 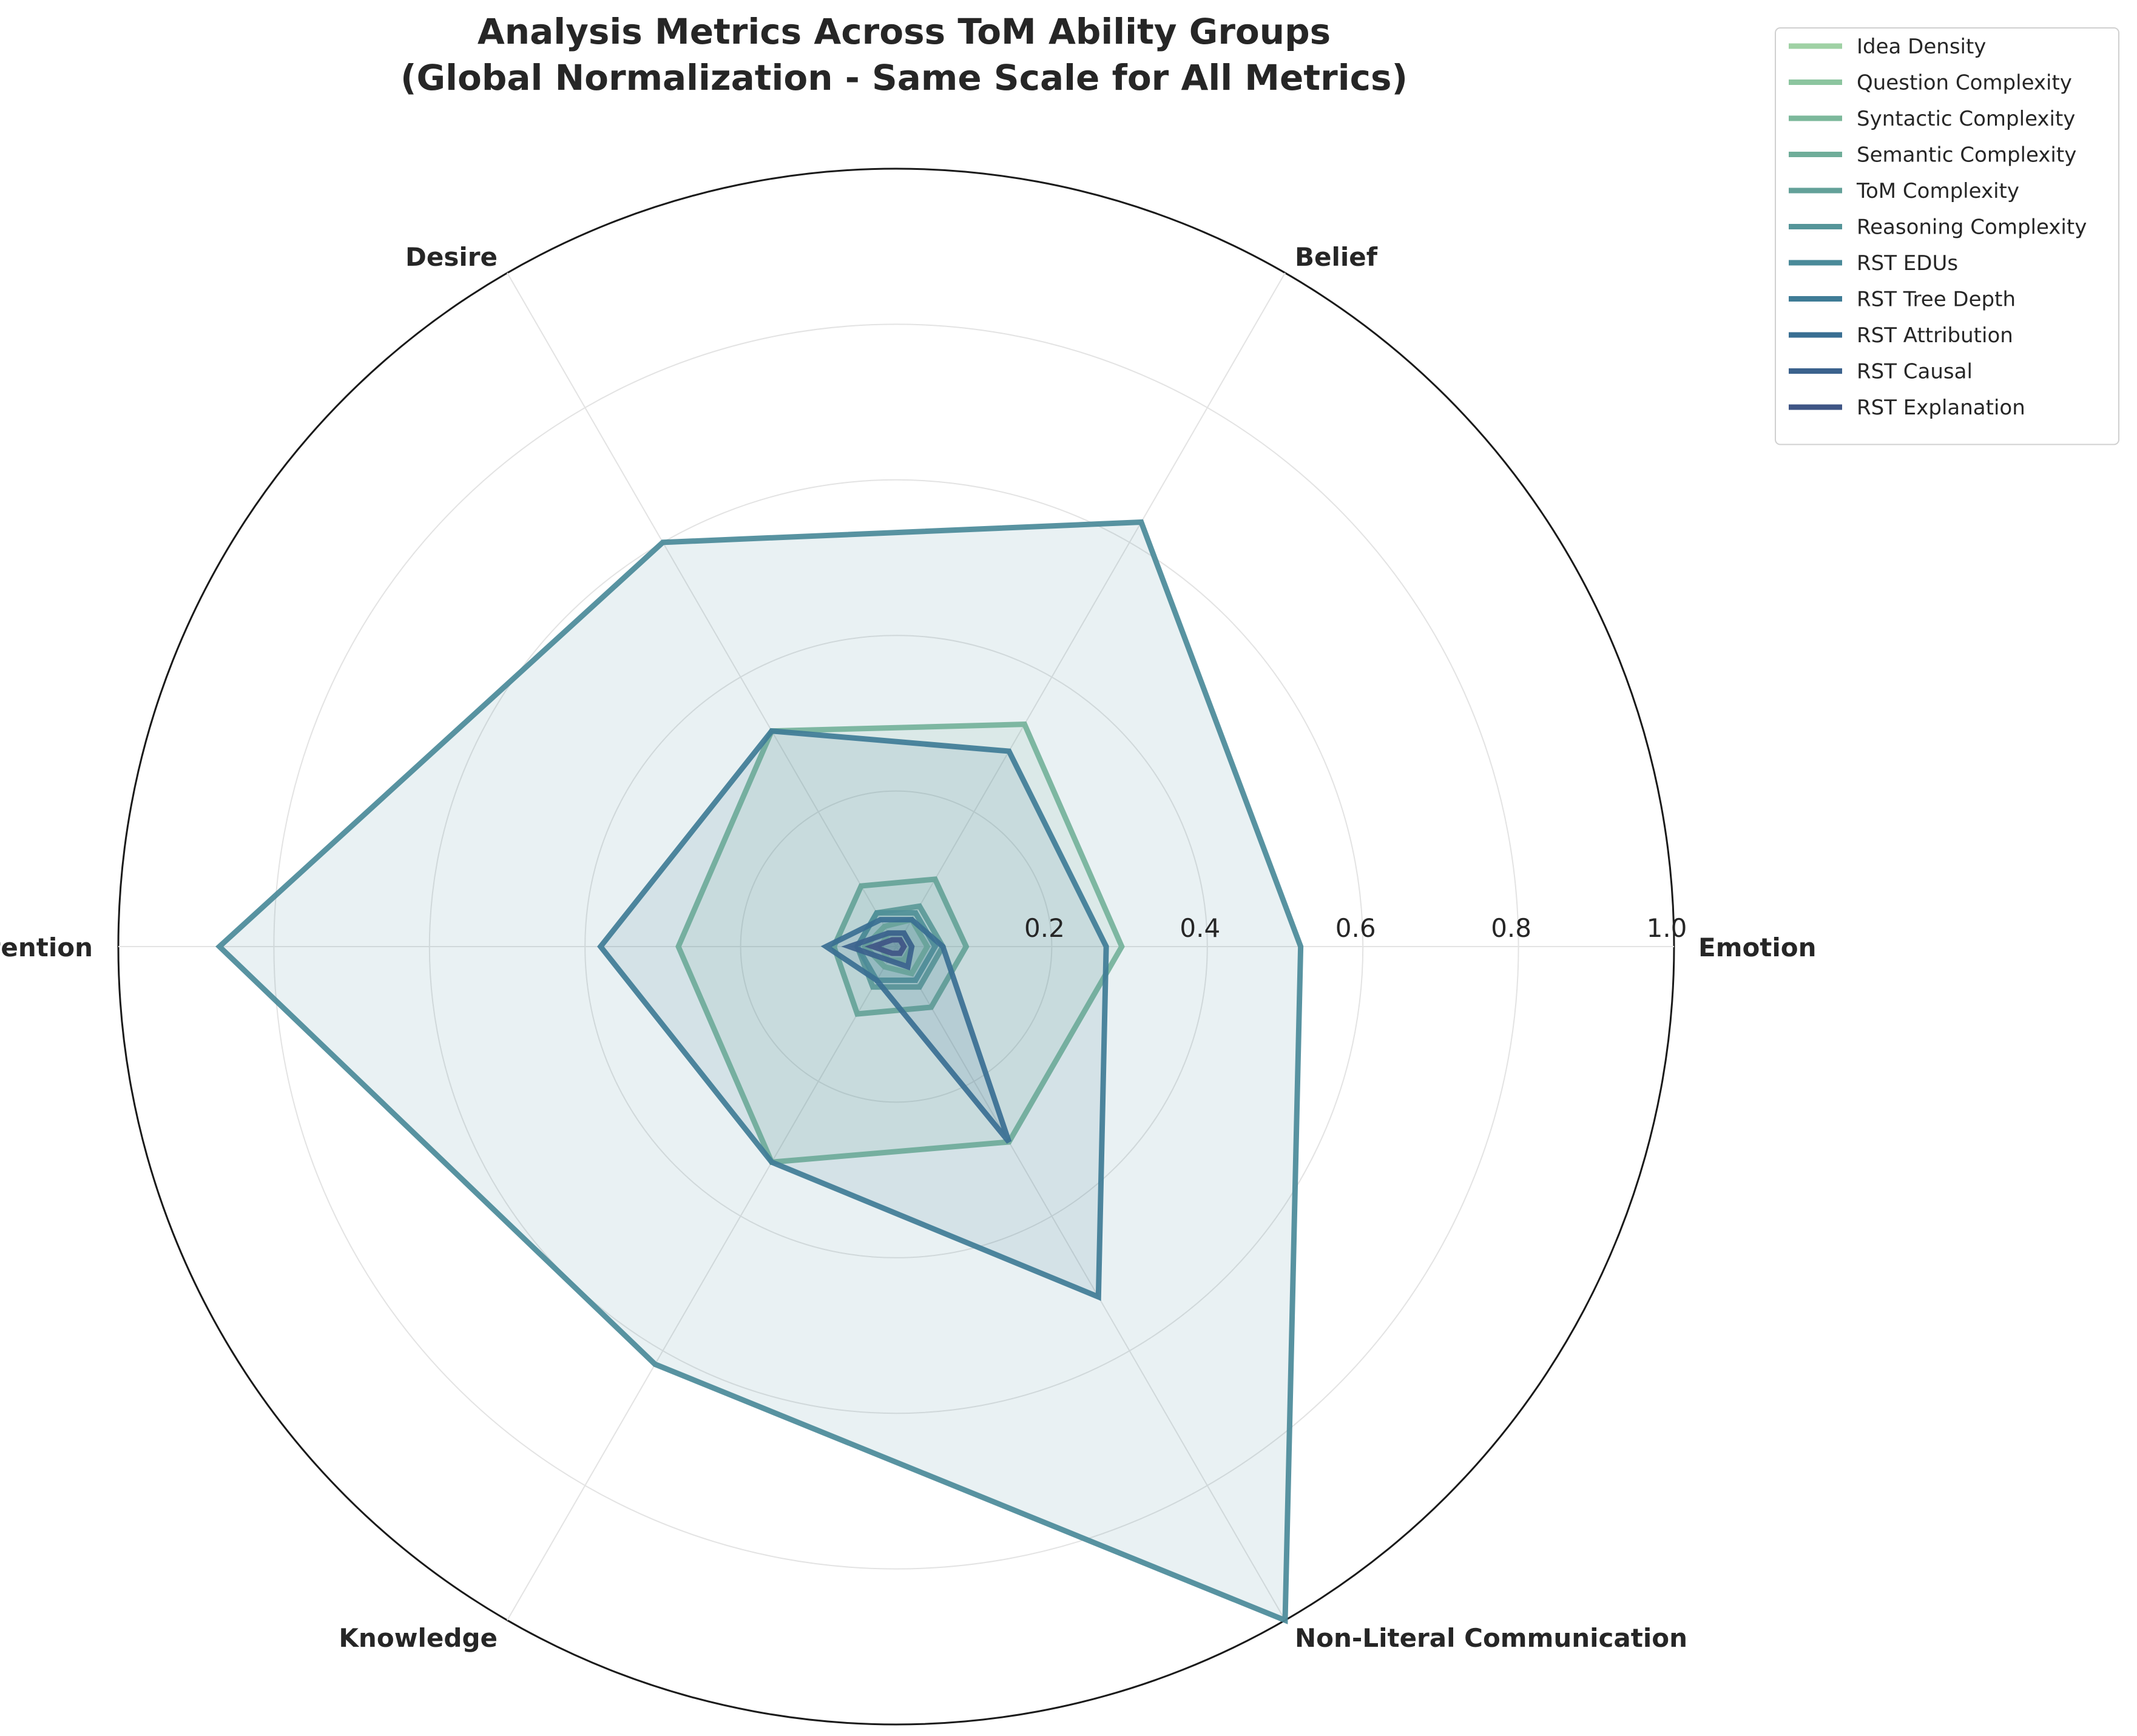 I want to click on radial-tick-label: 1.0, so click(x=1667, y=928).